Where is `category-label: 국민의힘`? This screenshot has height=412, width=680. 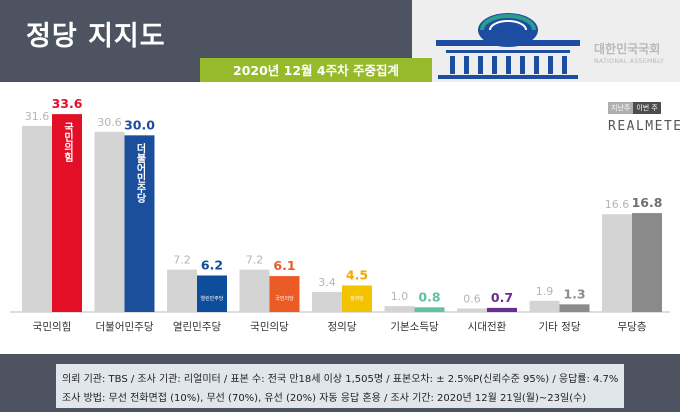
category-label: 국민의힘 is located at coordinates (52, 327).